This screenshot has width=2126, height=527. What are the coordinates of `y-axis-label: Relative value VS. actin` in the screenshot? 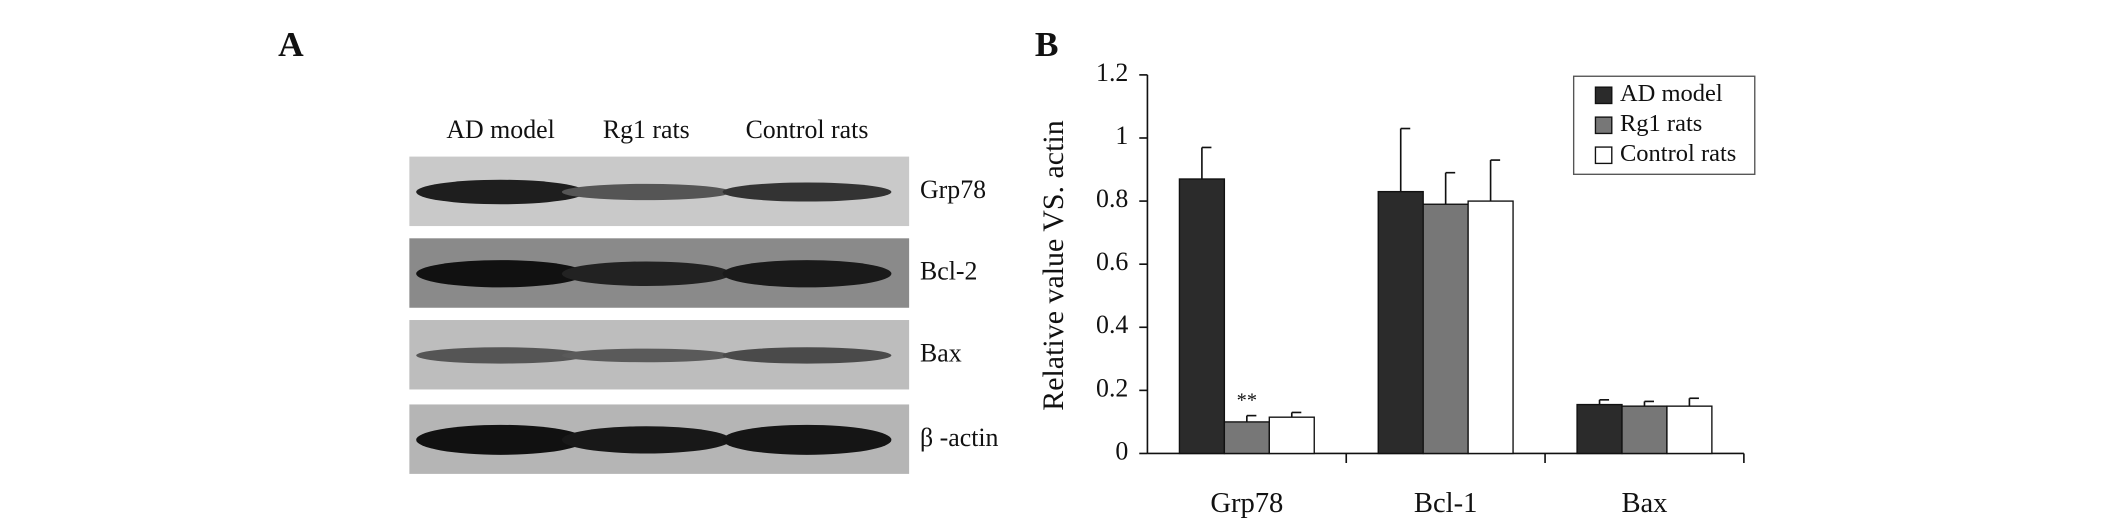 It's located at (1053, 265).